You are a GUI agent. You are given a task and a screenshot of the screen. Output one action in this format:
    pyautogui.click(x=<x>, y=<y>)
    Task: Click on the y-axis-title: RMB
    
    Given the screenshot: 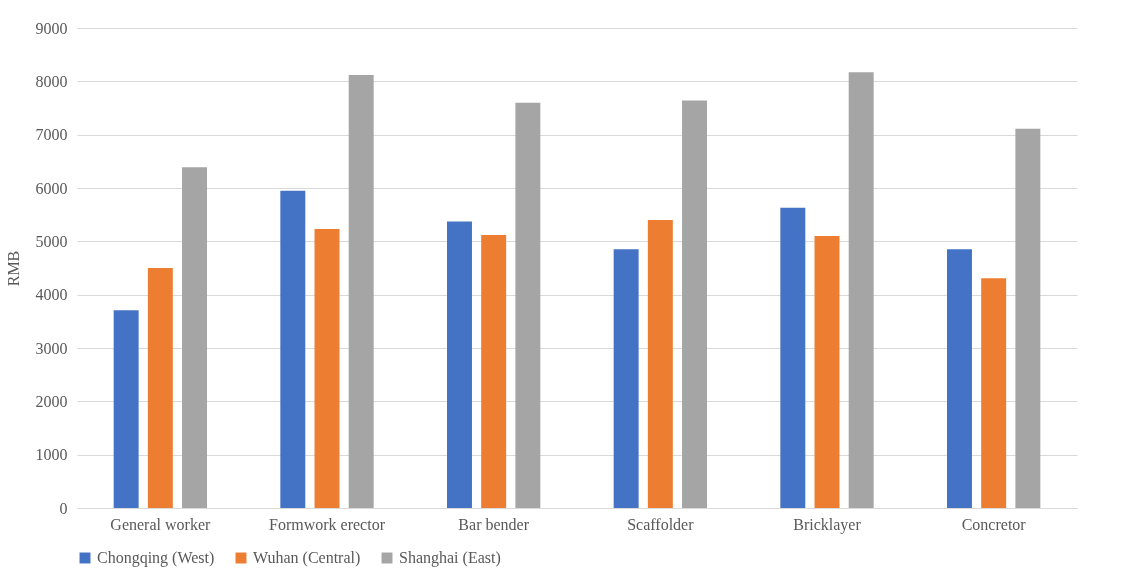 What is the action you would take?
    pyautogui.click(x=13, y=268)
    